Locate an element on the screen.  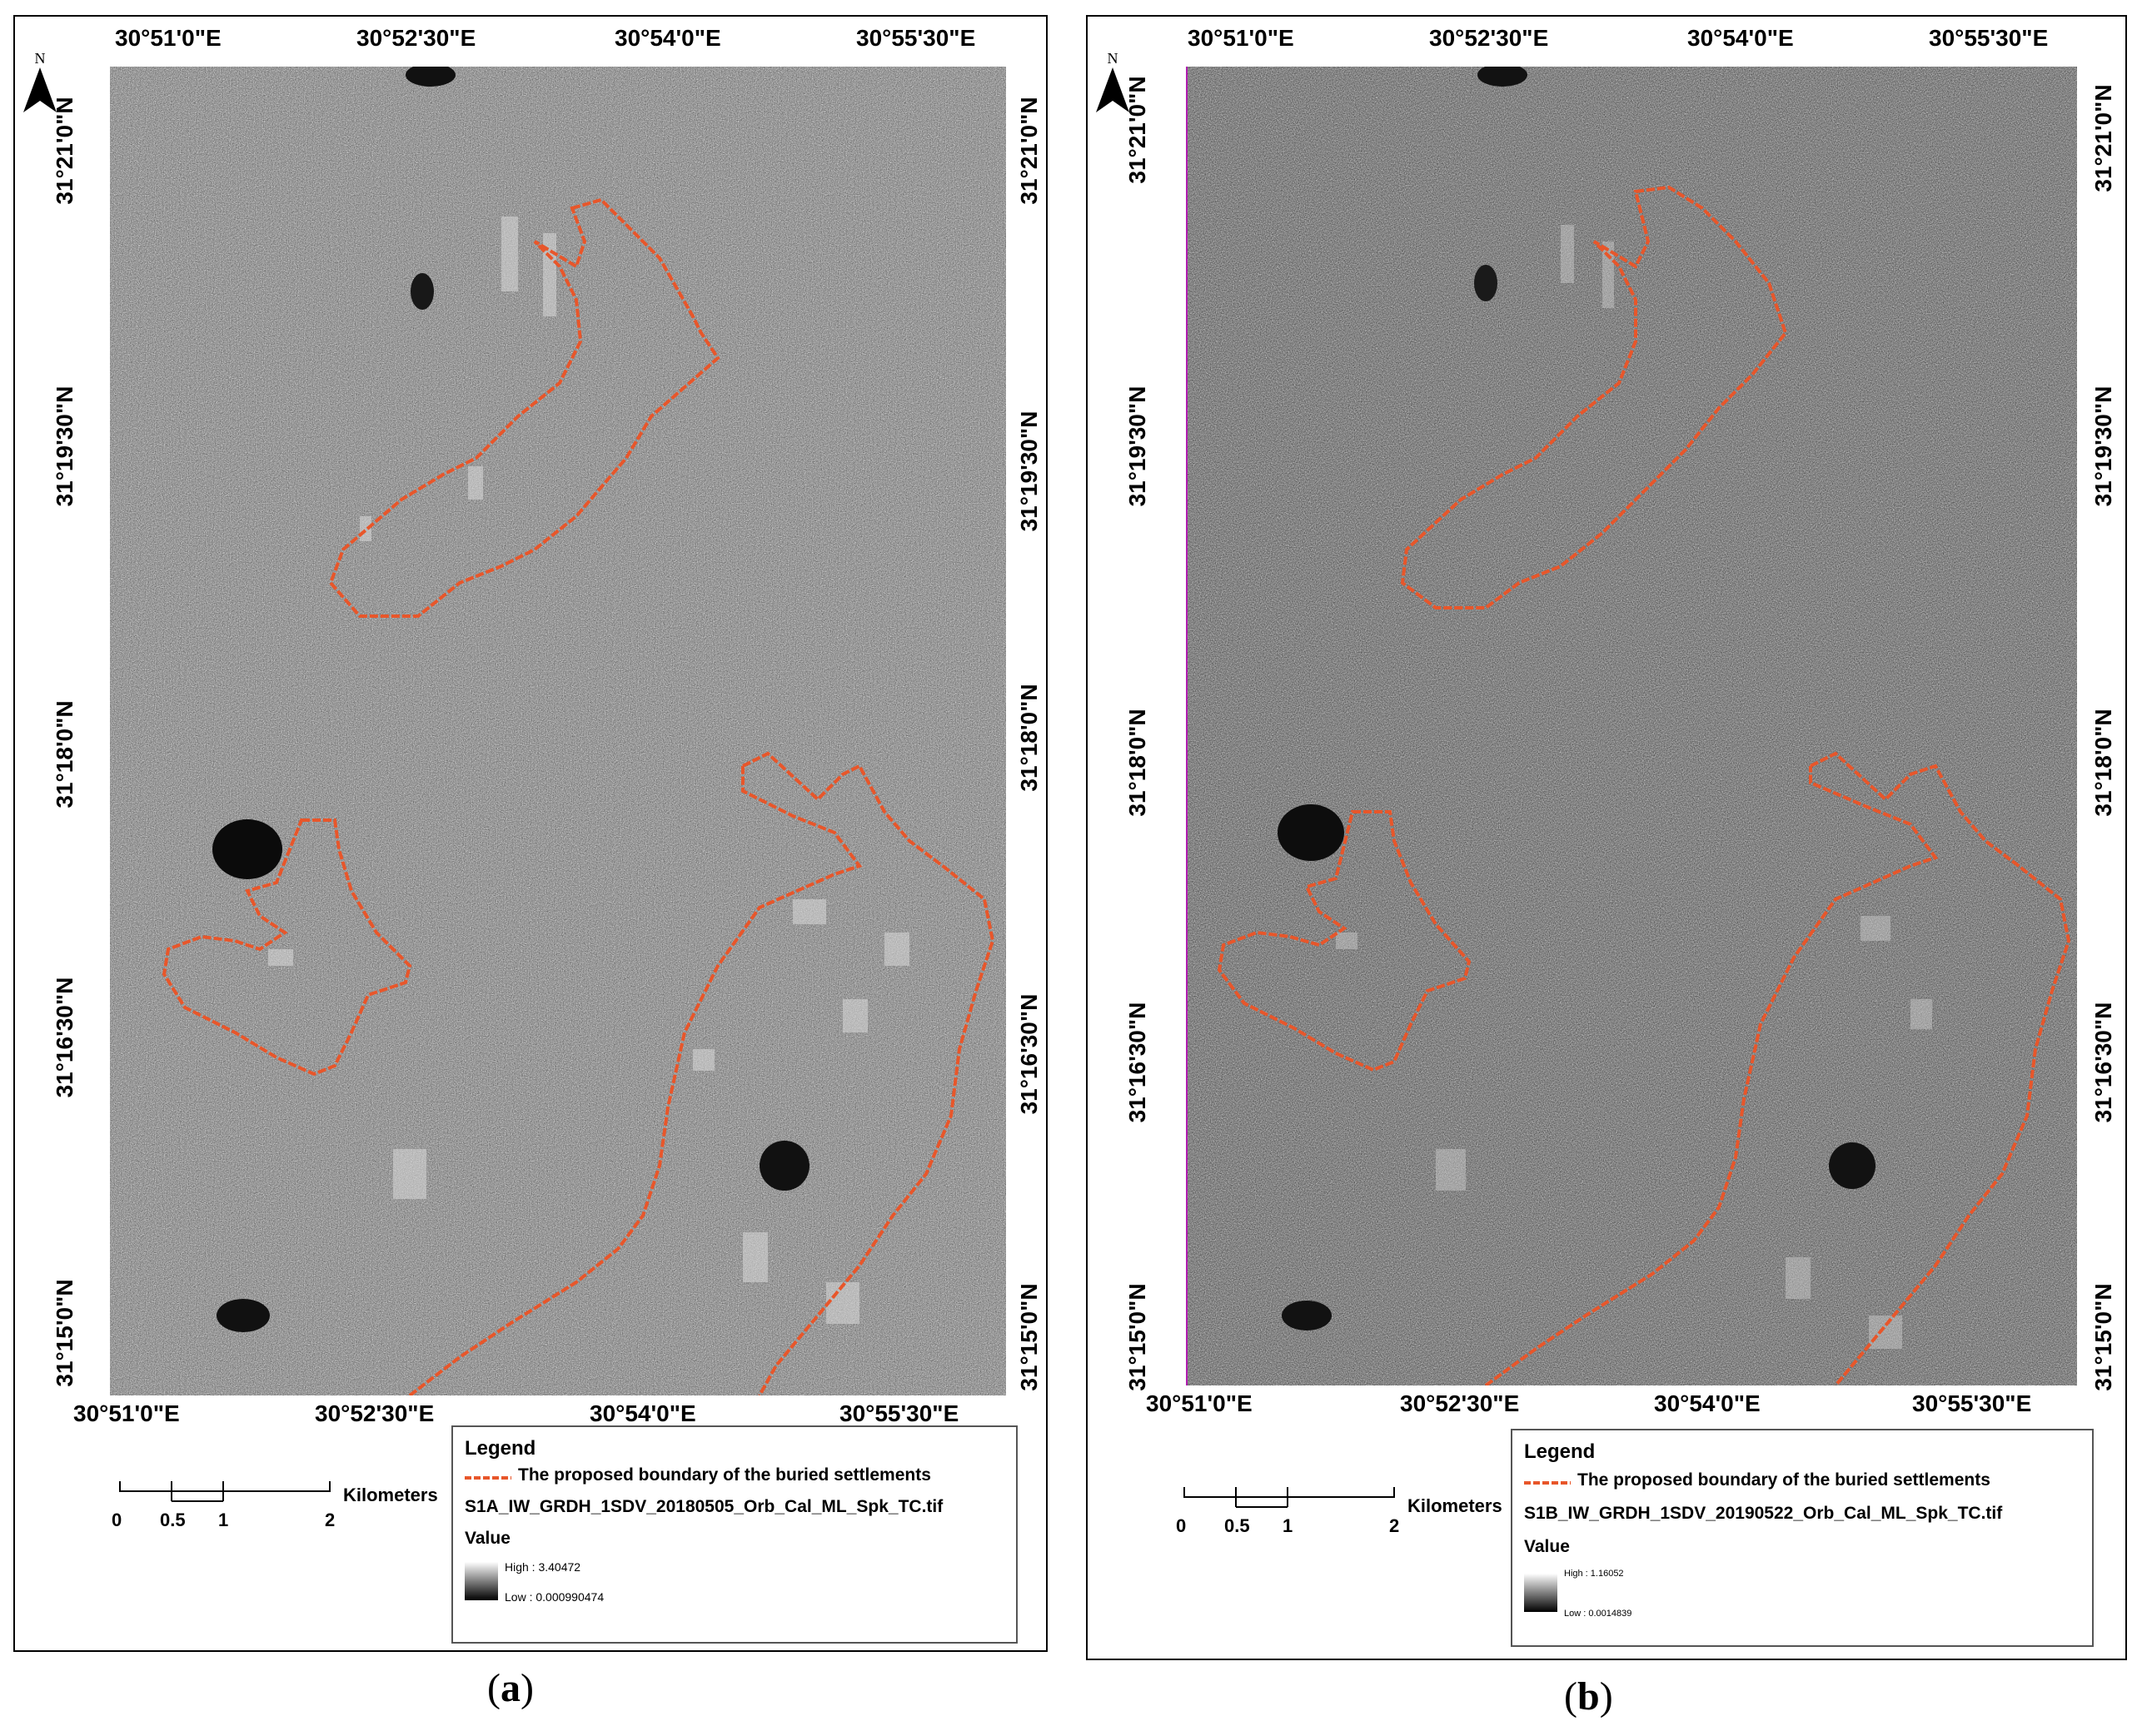
caption-a: (a) is located at coordinates (511, 1688).